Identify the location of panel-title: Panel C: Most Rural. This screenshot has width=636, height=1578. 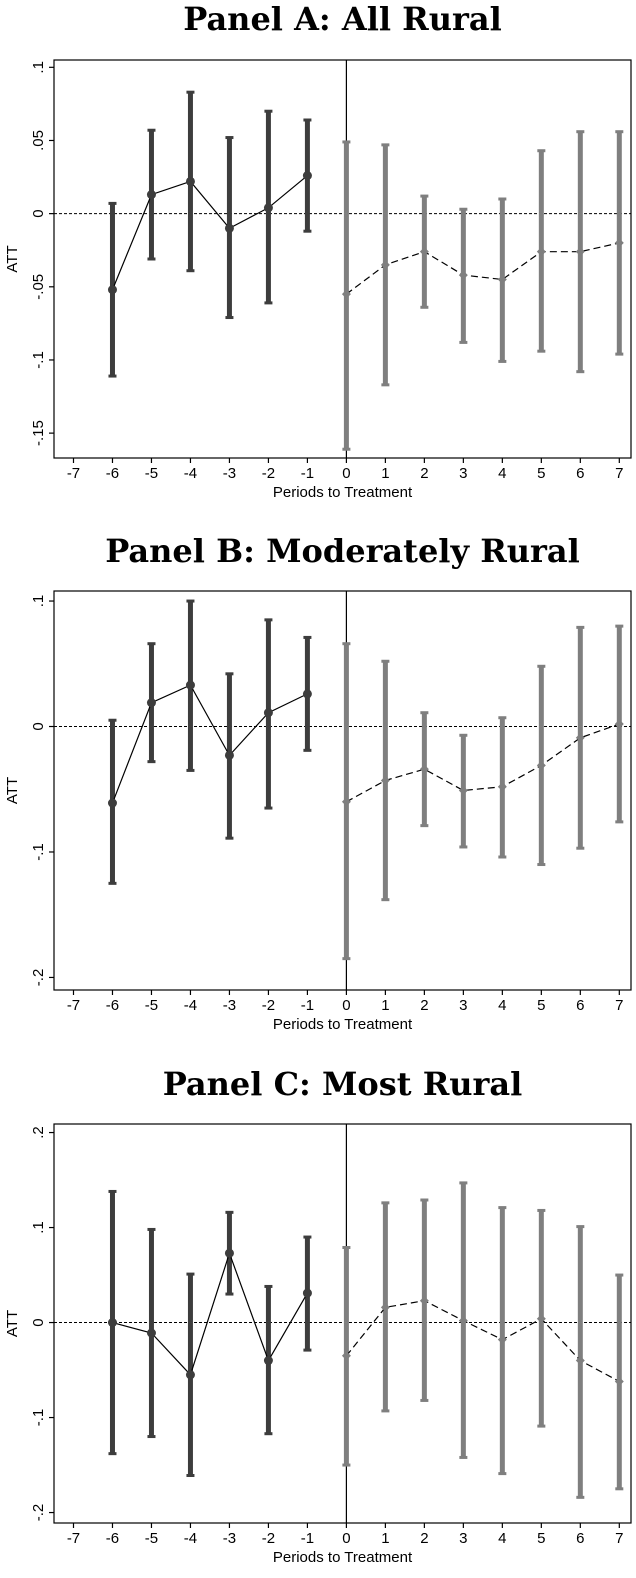
(343, 1084).